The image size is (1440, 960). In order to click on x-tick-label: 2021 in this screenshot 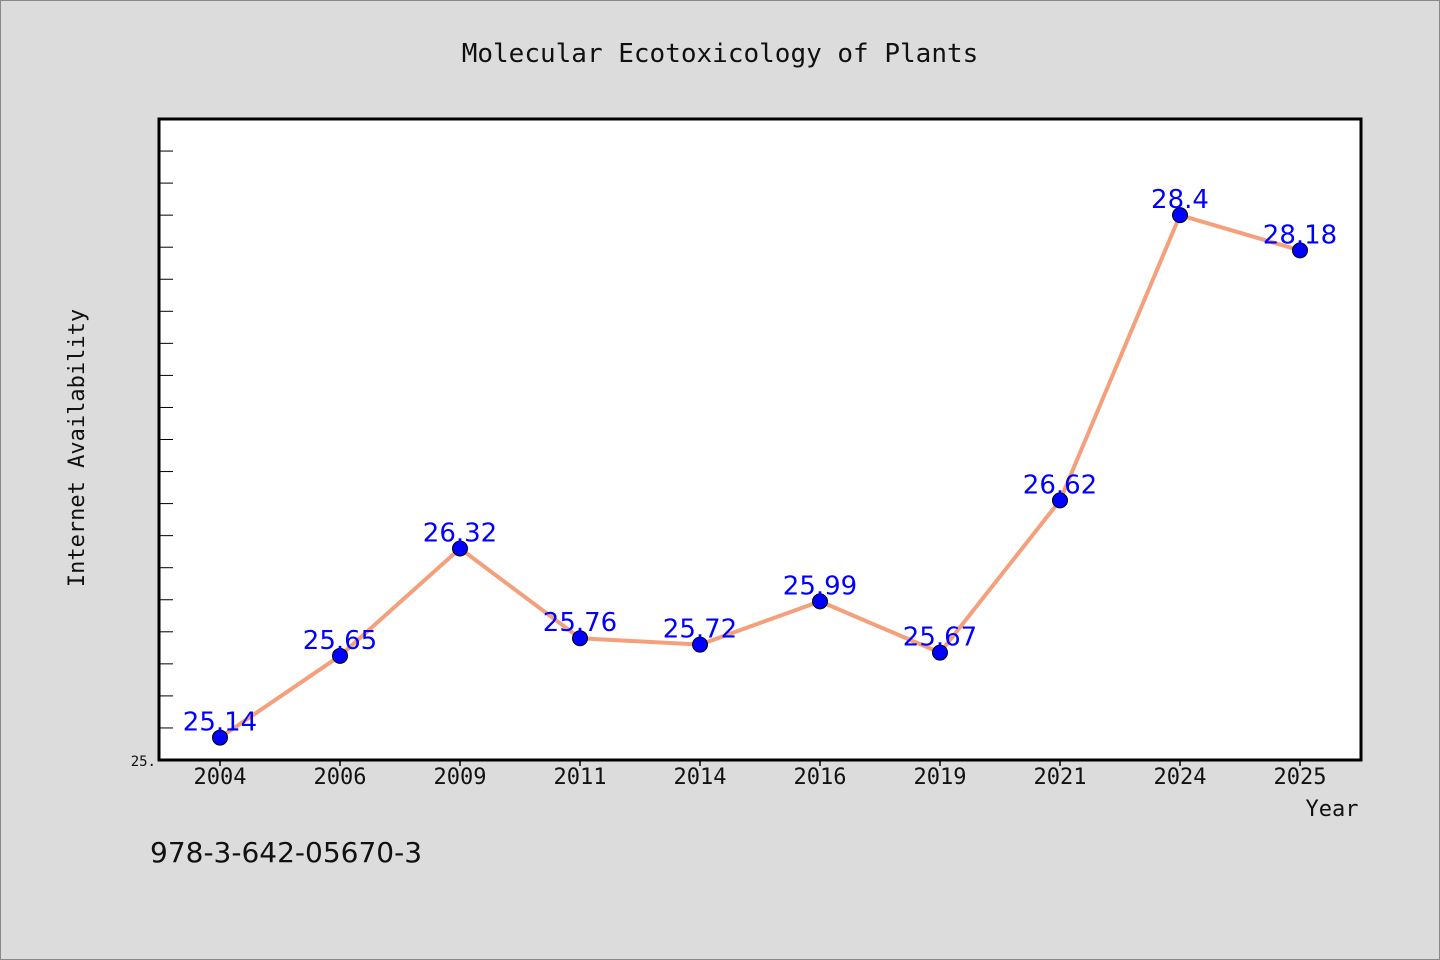, I will do `click(1060, 777)`.